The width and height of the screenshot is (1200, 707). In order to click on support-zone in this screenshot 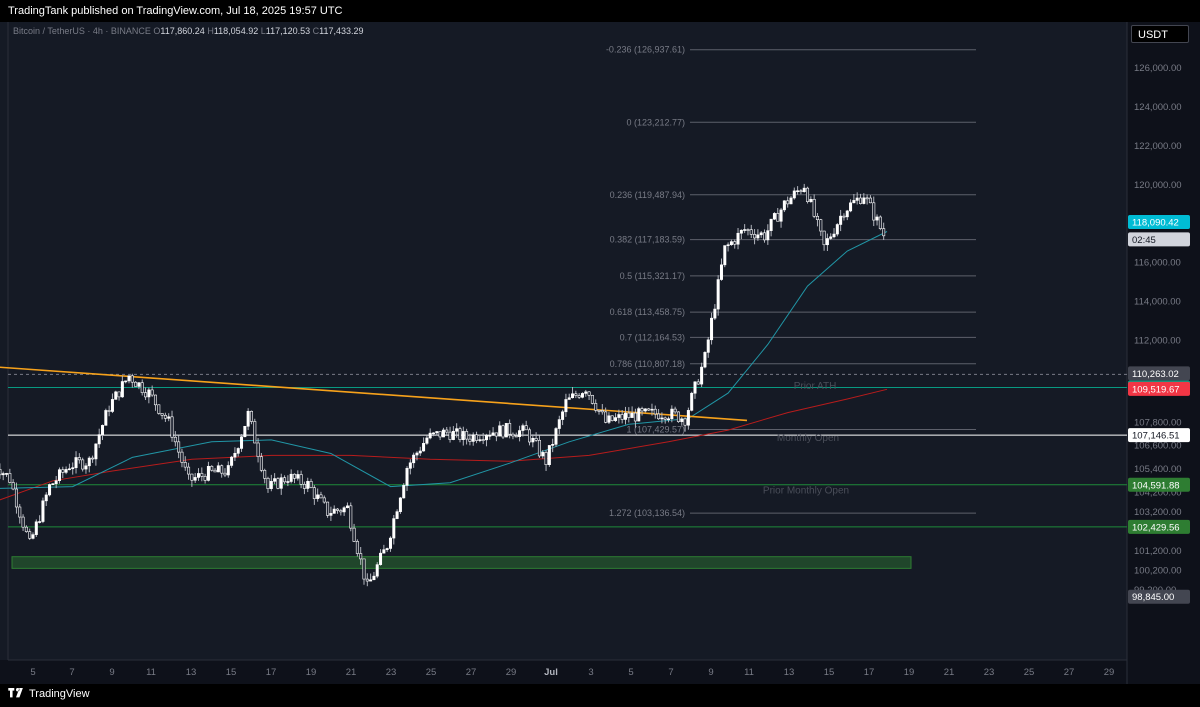, I will do `click(461, 562)`.